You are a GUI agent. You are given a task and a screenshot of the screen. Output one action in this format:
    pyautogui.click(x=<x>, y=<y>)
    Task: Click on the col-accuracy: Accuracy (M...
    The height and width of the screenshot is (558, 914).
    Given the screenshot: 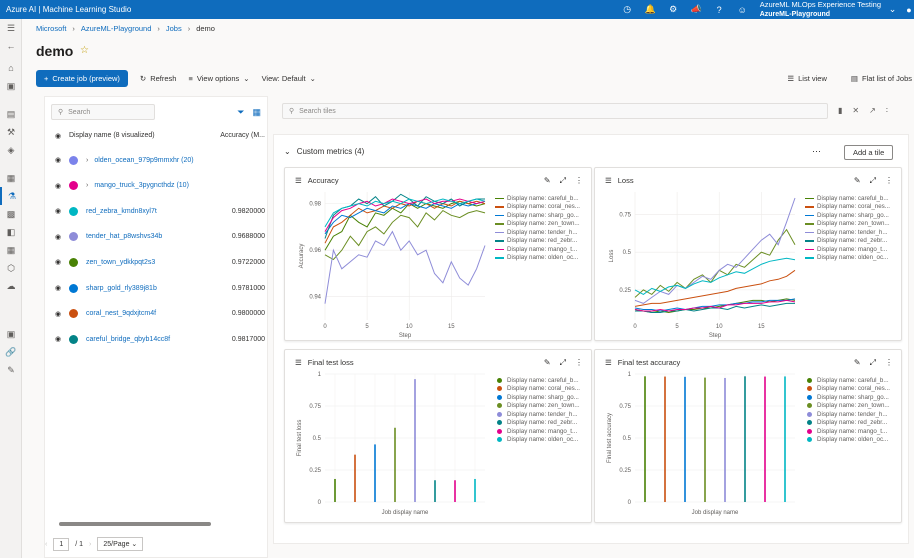 What is the action you would take?
    pyautogui.click(x=242, y=135)
    